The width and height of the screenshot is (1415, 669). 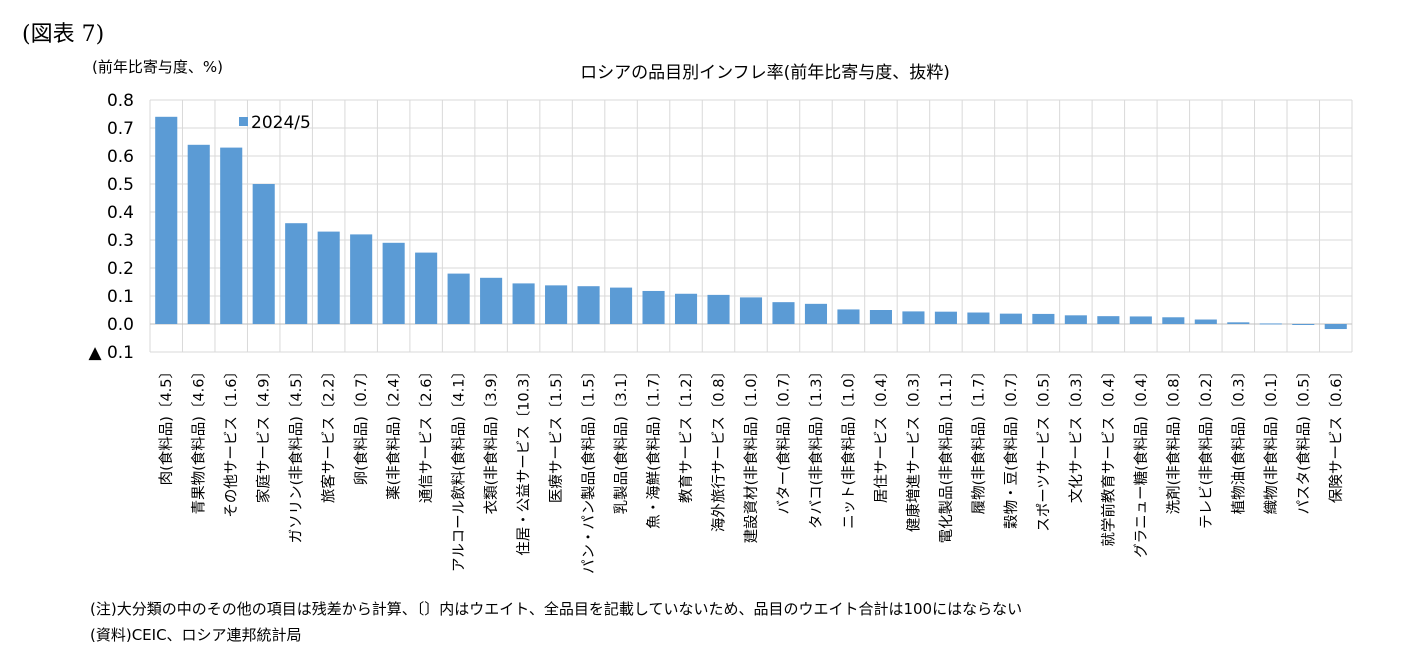 What do you see at coordinates (751, 453) in the screenshot?
I see `x-tick-label: 建設資材(非食料品)〔1.0〕` at bounding box center [751, 453].